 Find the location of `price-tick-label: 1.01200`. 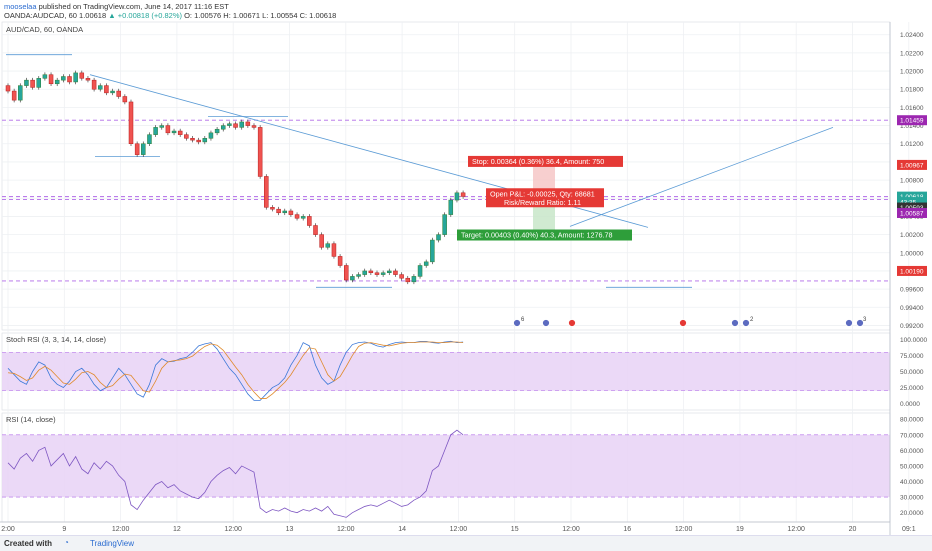

price-tick-label: 1.01200 is located at coordinates (912, 144).